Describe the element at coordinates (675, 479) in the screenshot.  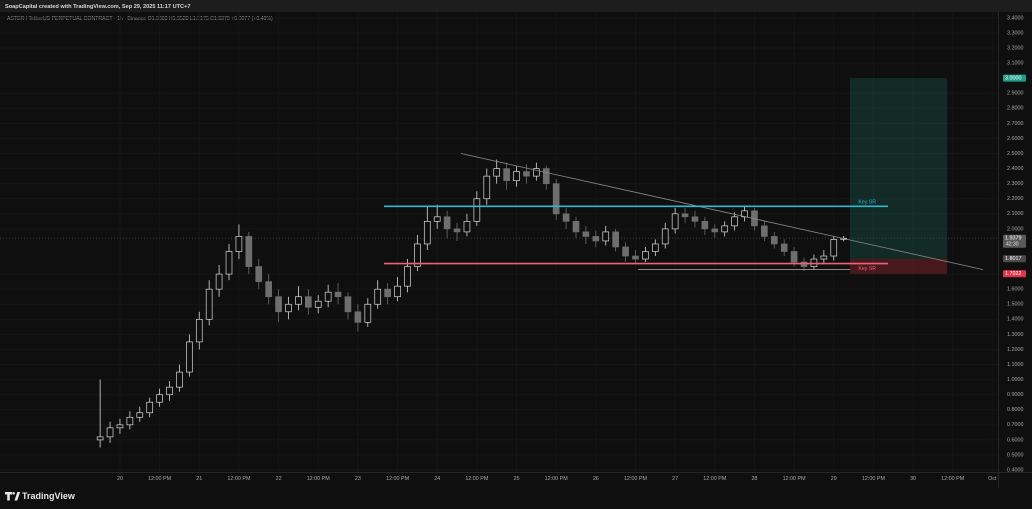
I see `x-tick-label: 27` at that location.